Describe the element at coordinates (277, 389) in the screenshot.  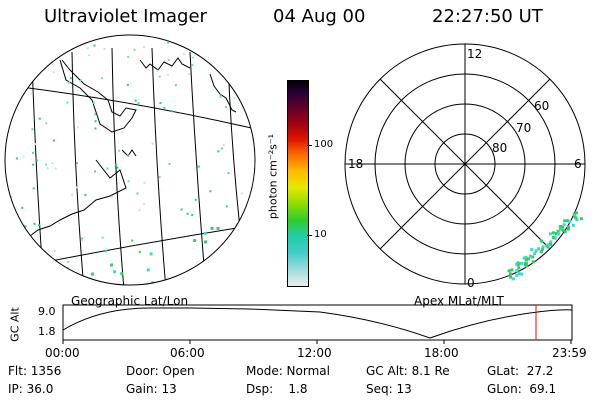
I see `info-dsp: Dsp: 1.8` at that location.